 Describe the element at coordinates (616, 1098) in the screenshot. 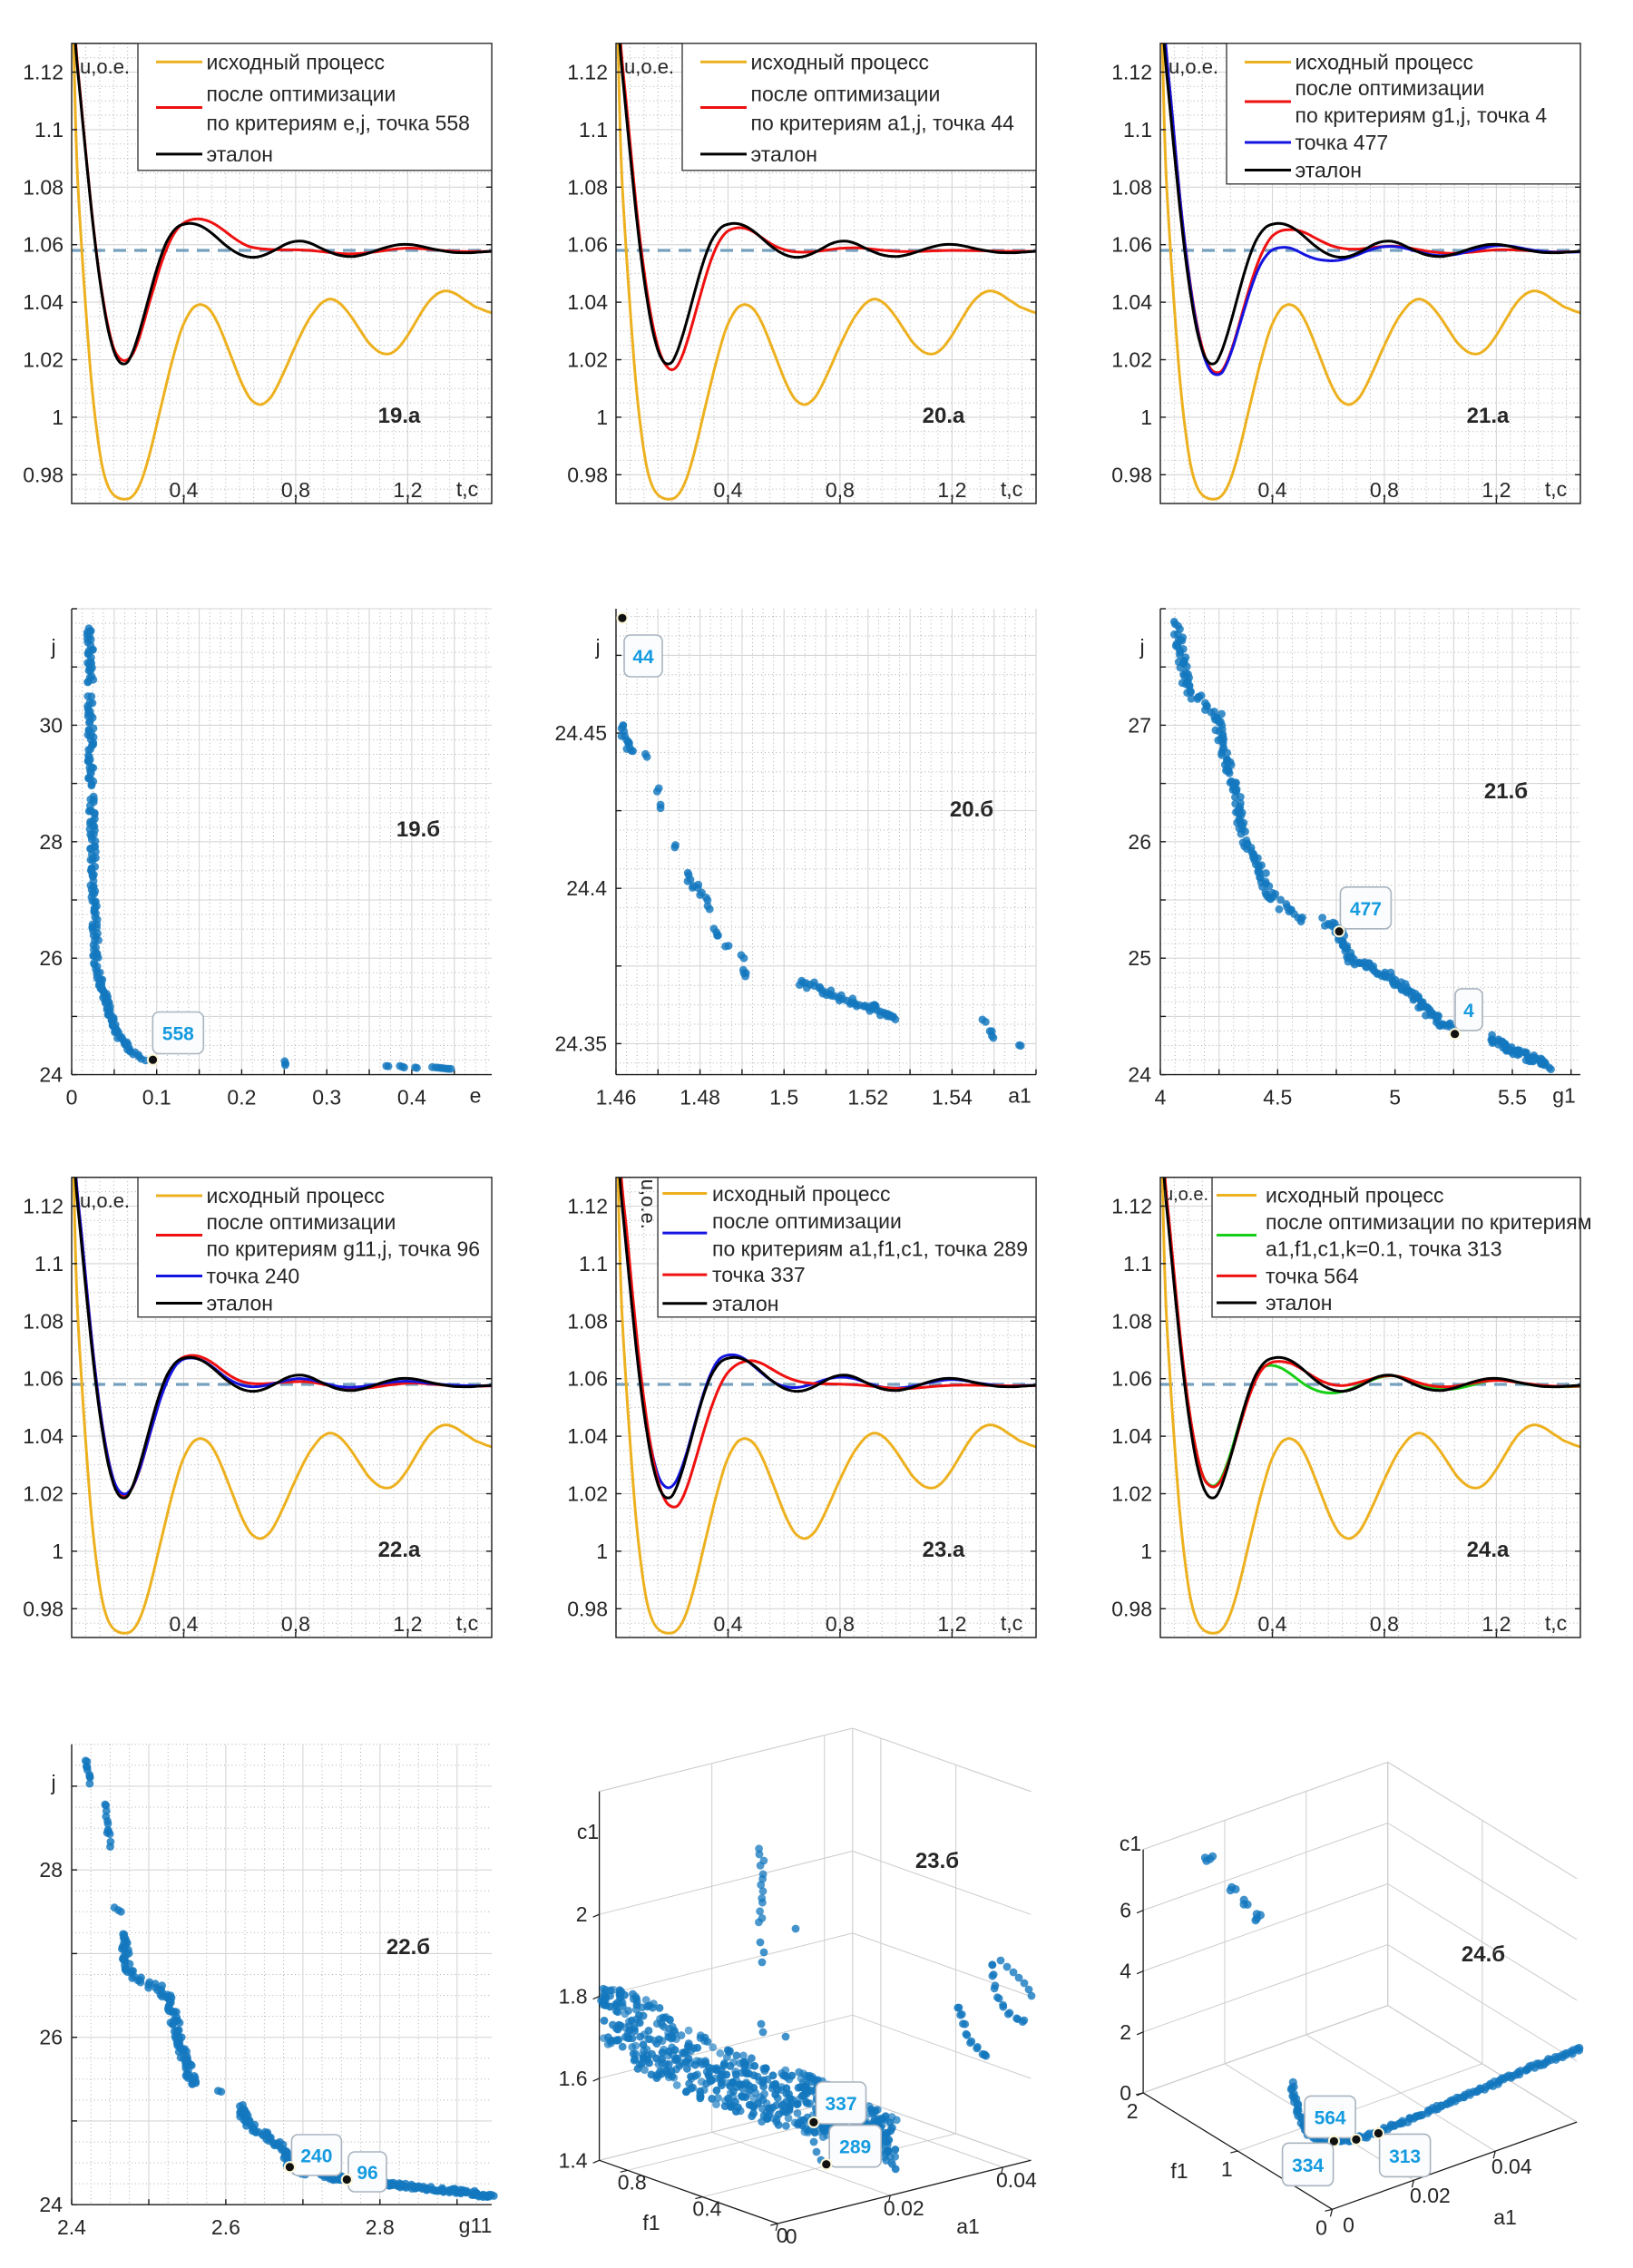

I see `svg-text: 1.46` at that location.